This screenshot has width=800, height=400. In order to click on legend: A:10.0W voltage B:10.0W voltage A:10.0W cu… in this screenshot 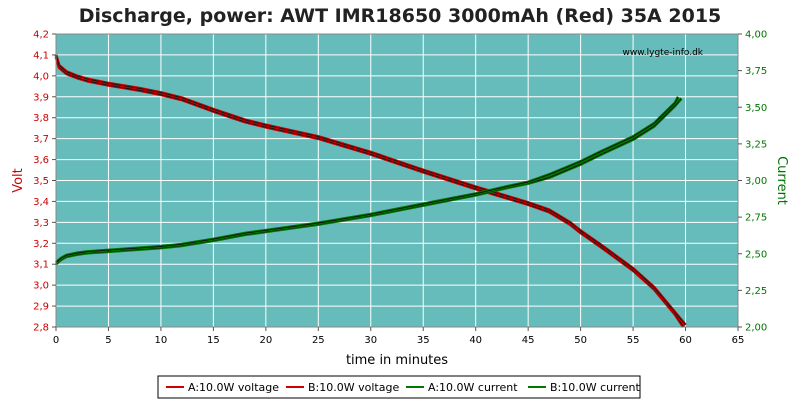, I will do `click(399, 387)`.